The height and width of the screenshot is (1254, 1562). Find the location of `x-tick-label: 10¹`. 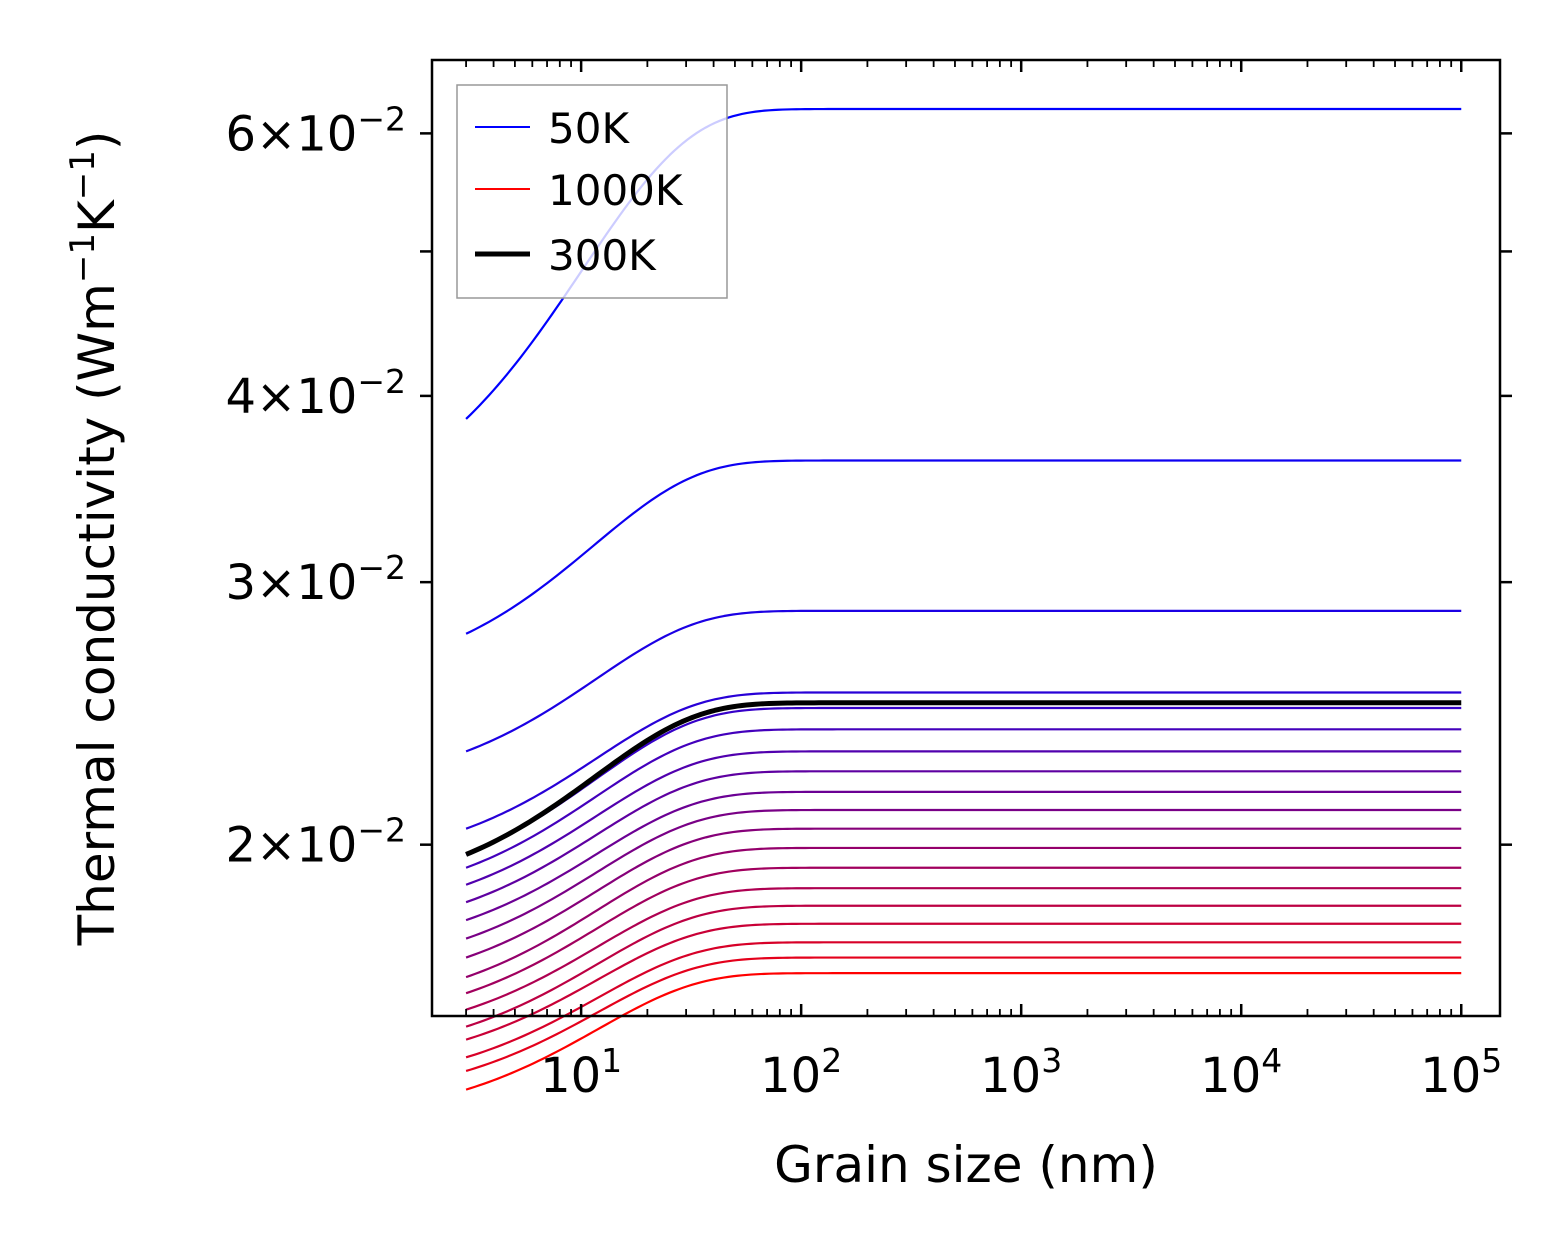

x-tick-label: 10¹ is located at coordinates (581, 1072).